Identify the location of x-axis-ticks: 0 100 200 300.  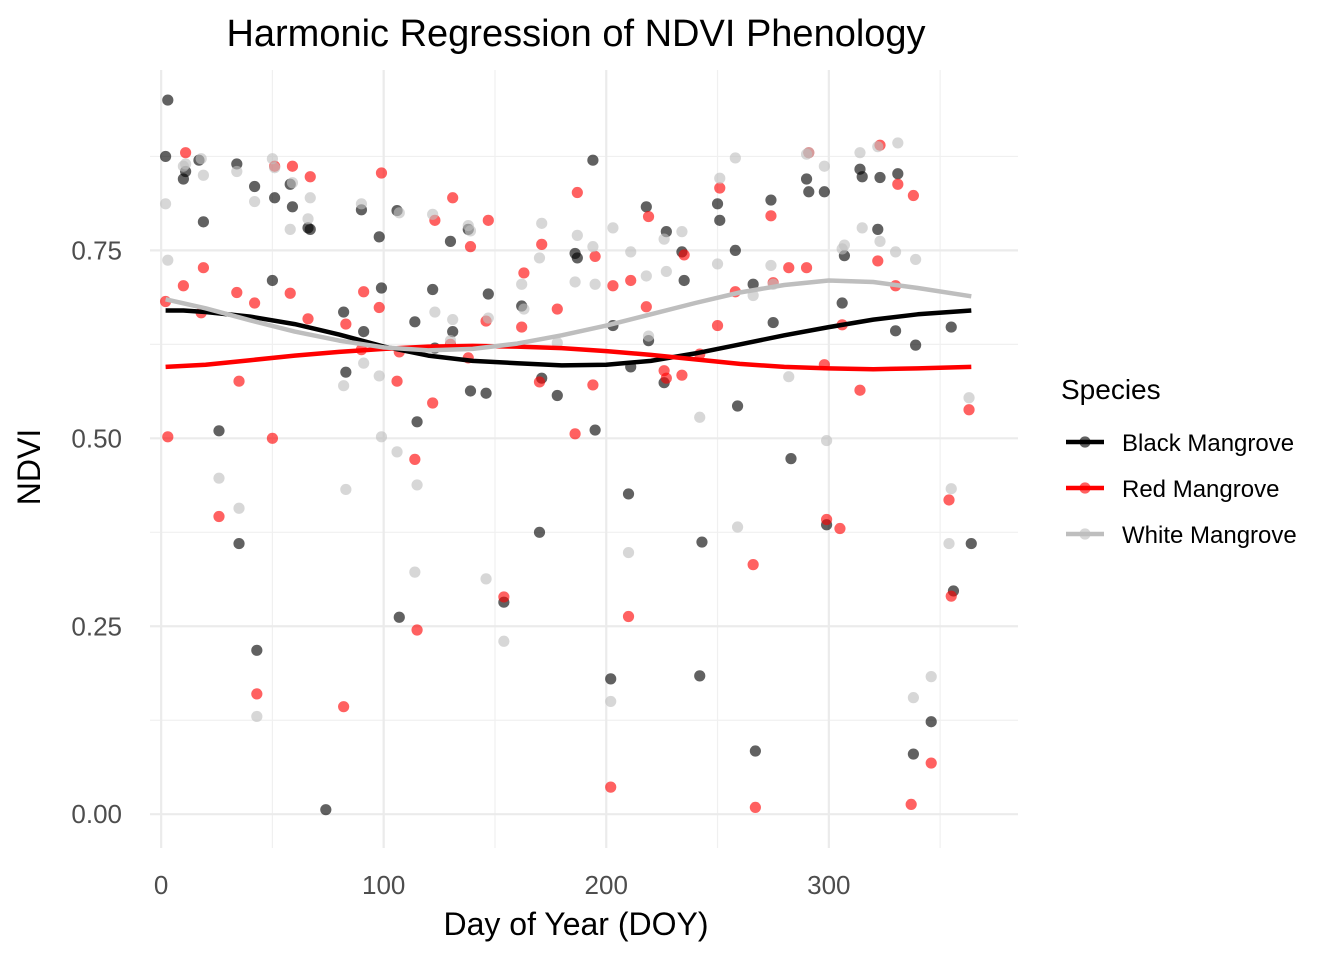
(502, 885).